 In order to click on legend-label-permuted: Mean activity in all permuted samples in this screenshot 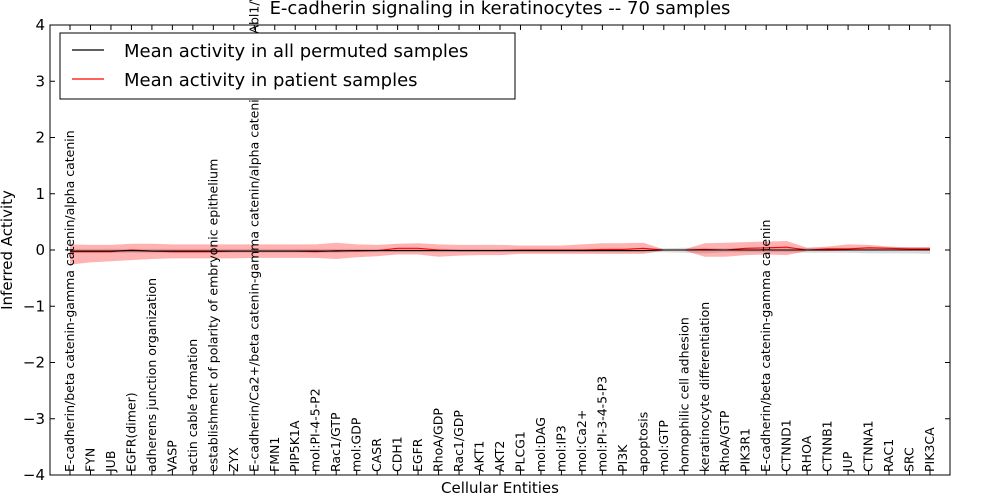, I will do `click(296, 51)`.